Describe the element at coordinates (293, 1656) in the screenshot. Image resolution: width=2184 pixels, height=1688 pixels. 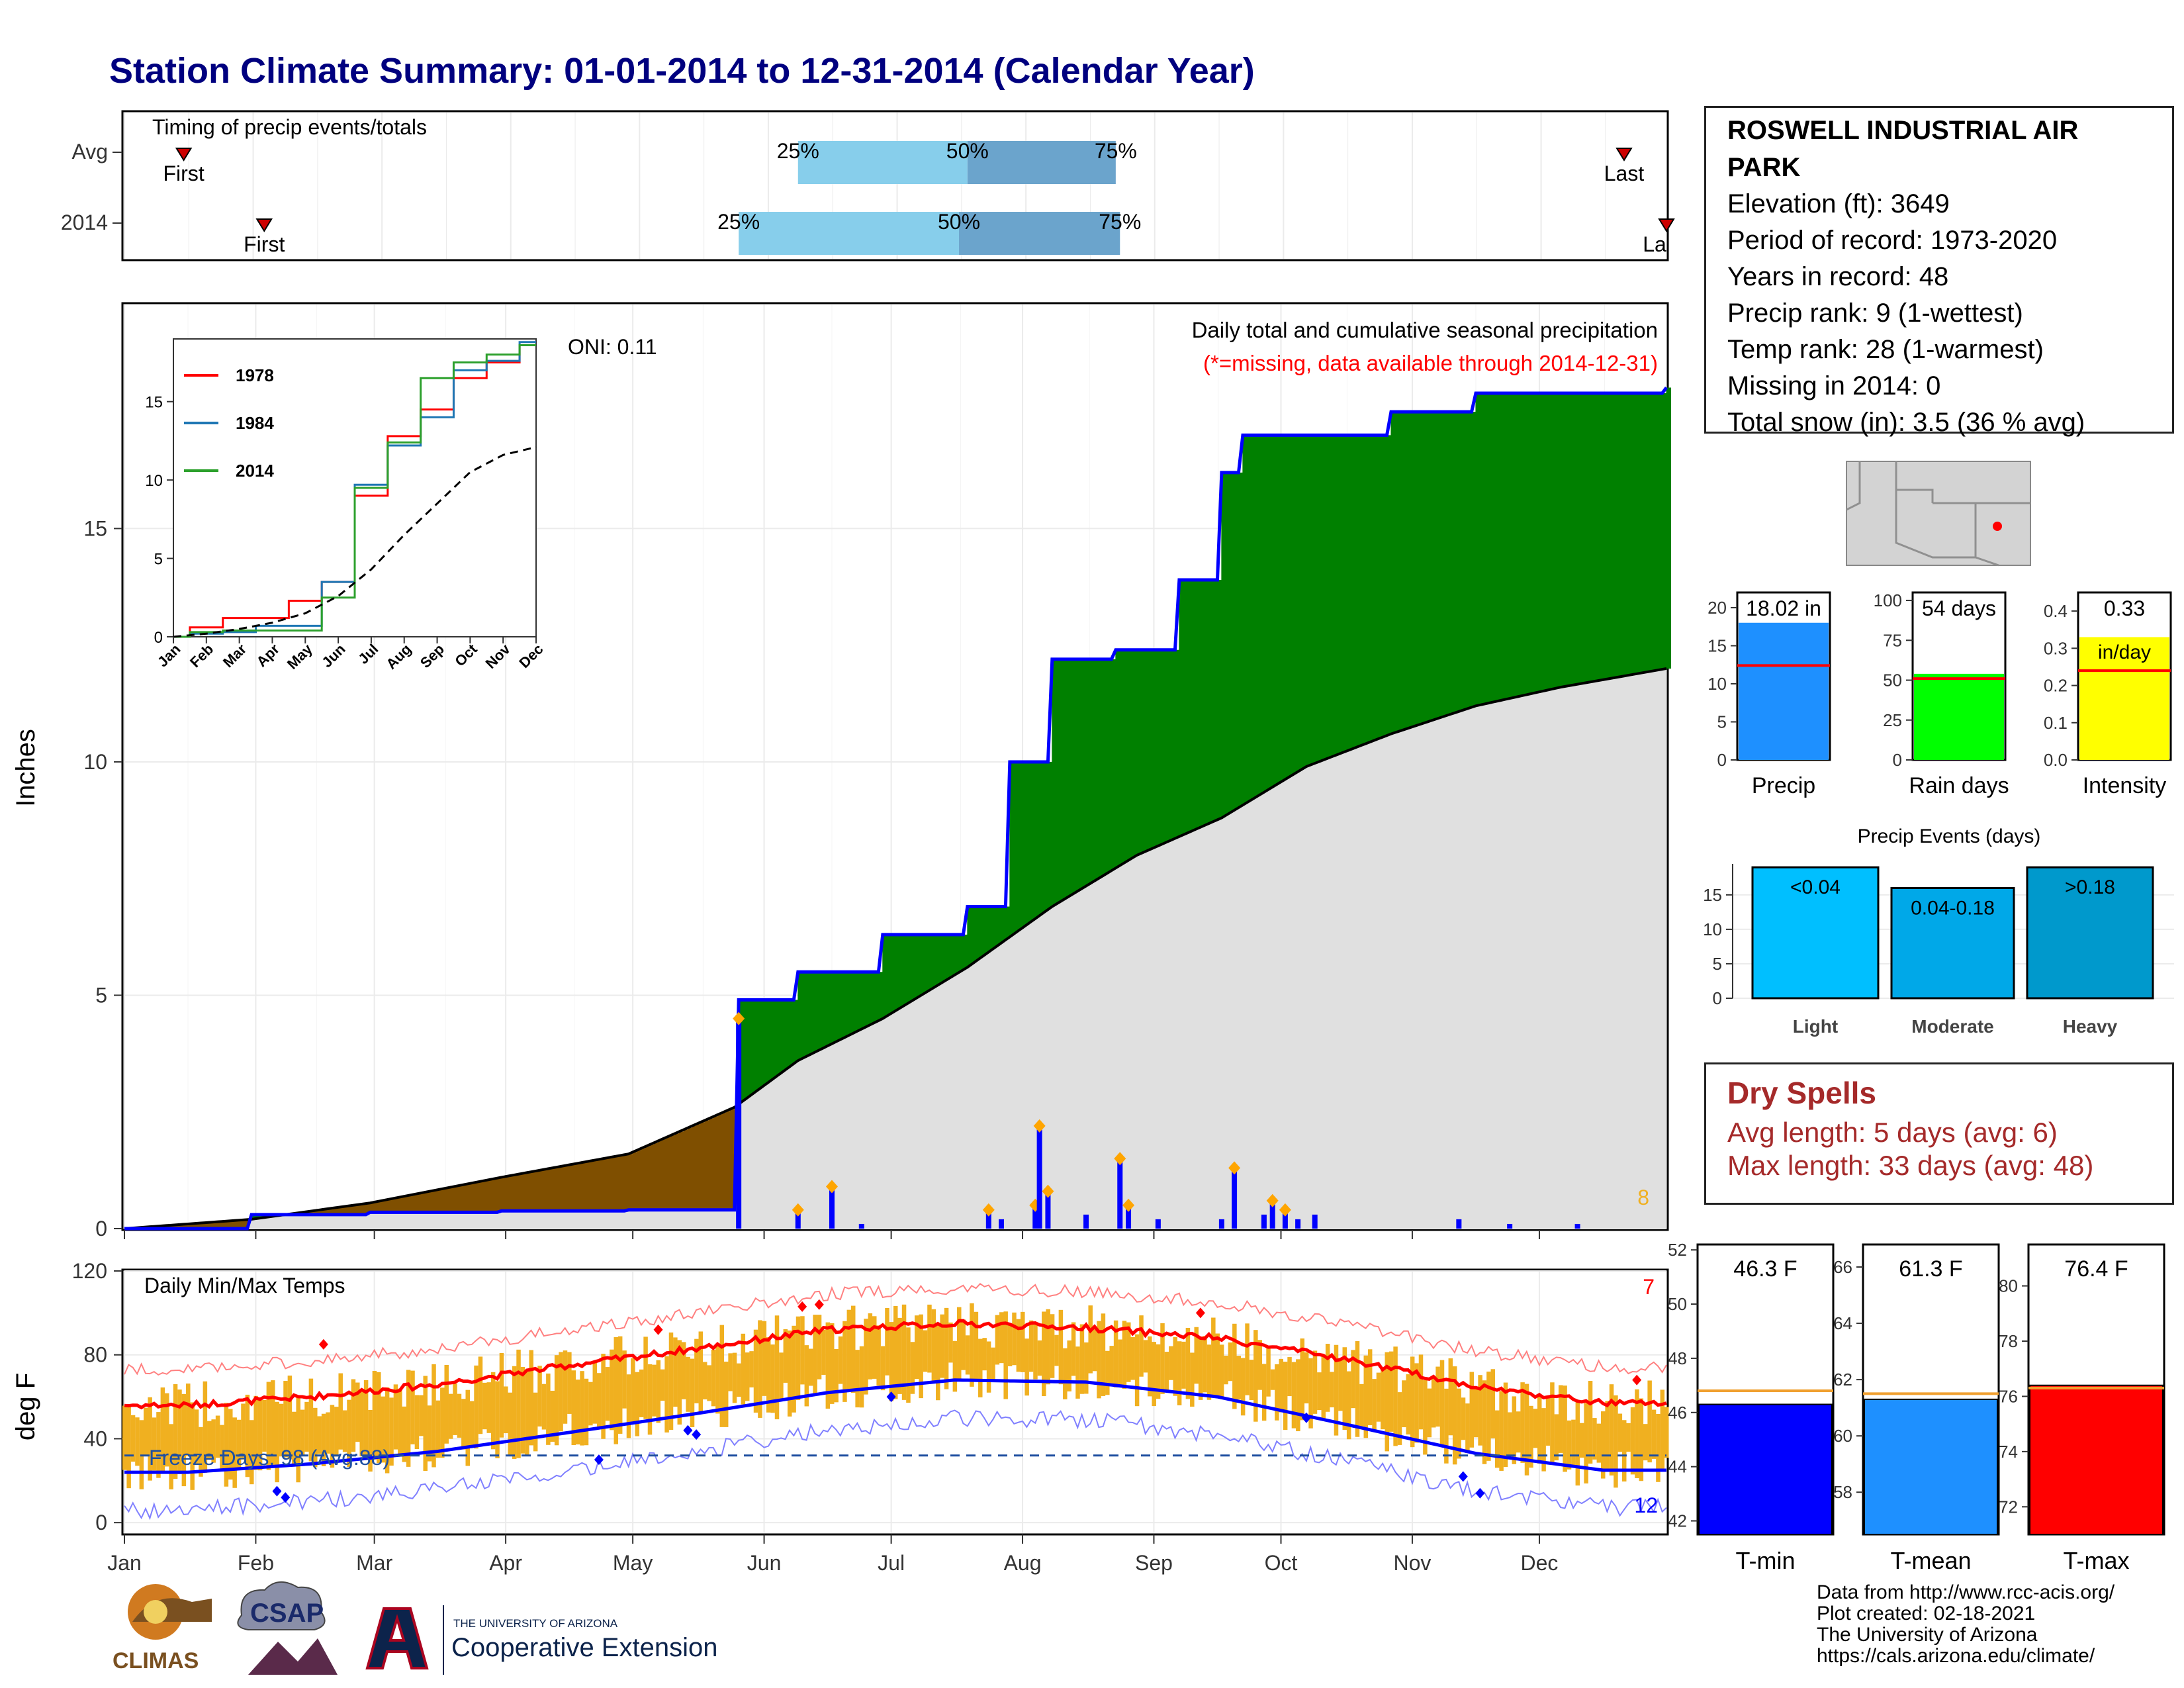
I see `csap-mountains` at that location.